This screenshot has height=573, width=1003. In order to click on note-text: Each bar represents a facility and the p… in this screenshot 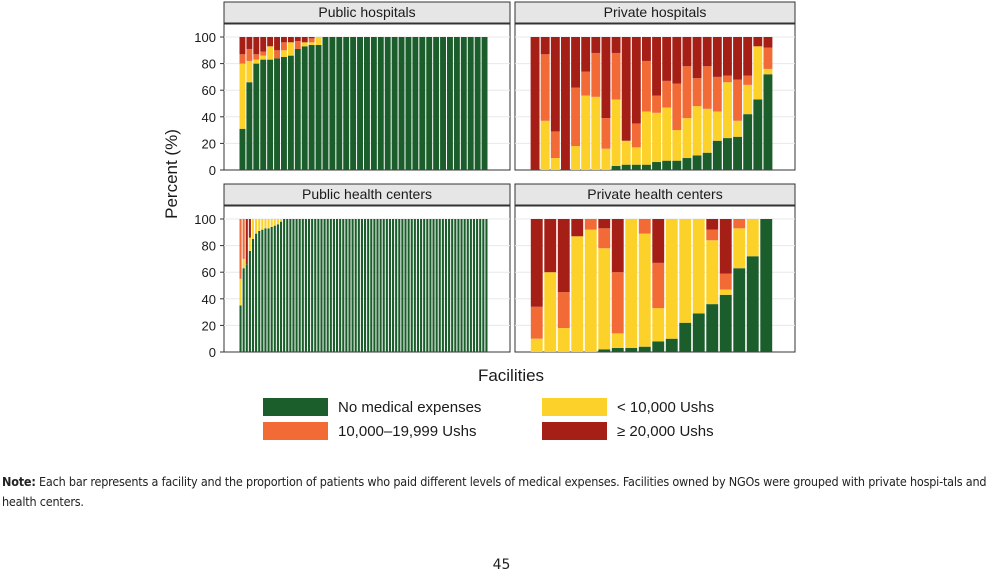, I will do `click(494, 491)`.